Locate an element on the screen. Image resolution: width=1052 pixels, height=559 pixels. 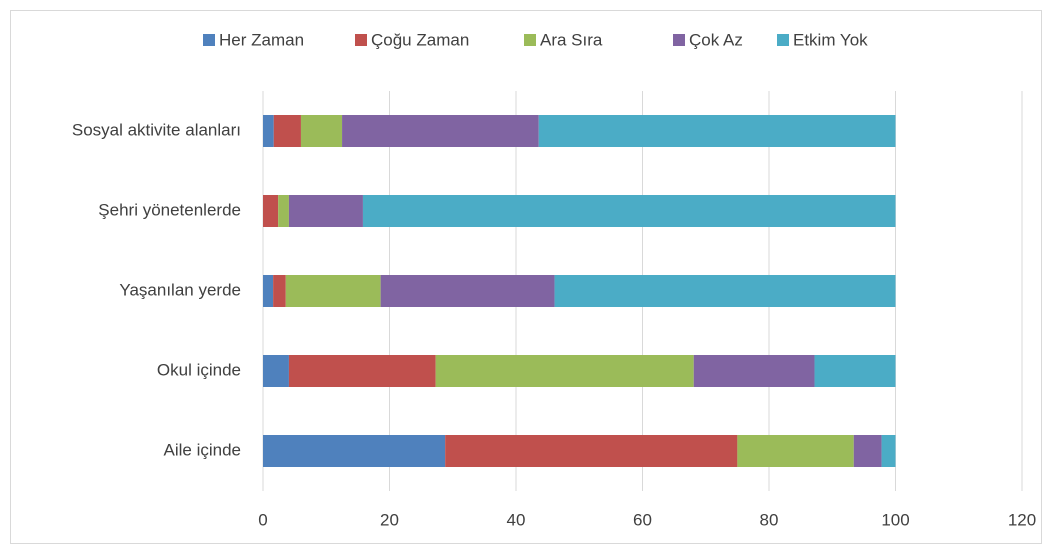
y-tick-label: Yaşanılan yerde is located at coordinates (180, 289).